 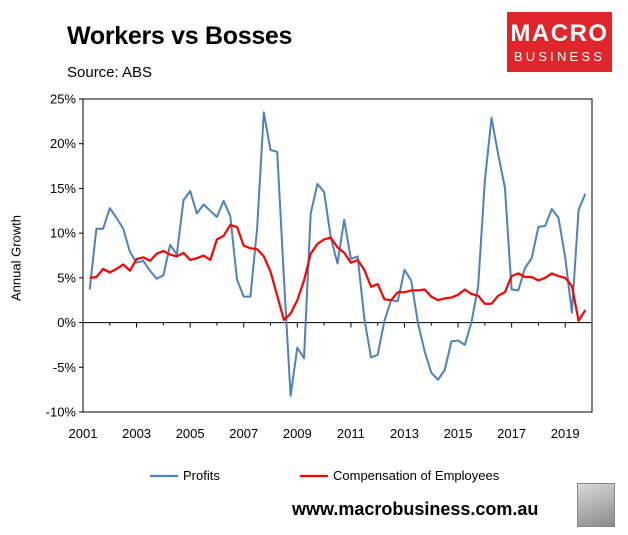 What do you see at coordinates (83, 433) in the screenshot?
I see `x-tick-label: 2001` at bounding box center [83, 433].